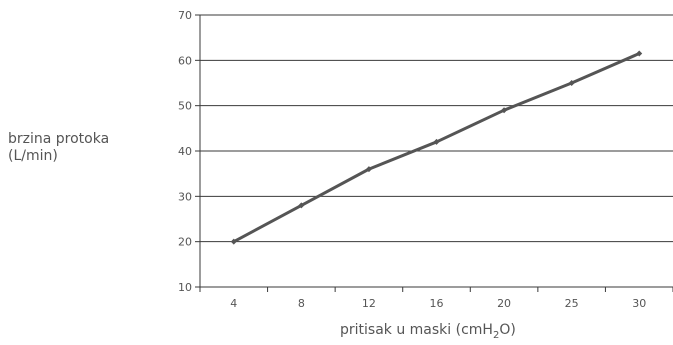  Describe the element at coordinates (369, 303) in the screenshot. I see `x-tick-label-12: 12` at that location.